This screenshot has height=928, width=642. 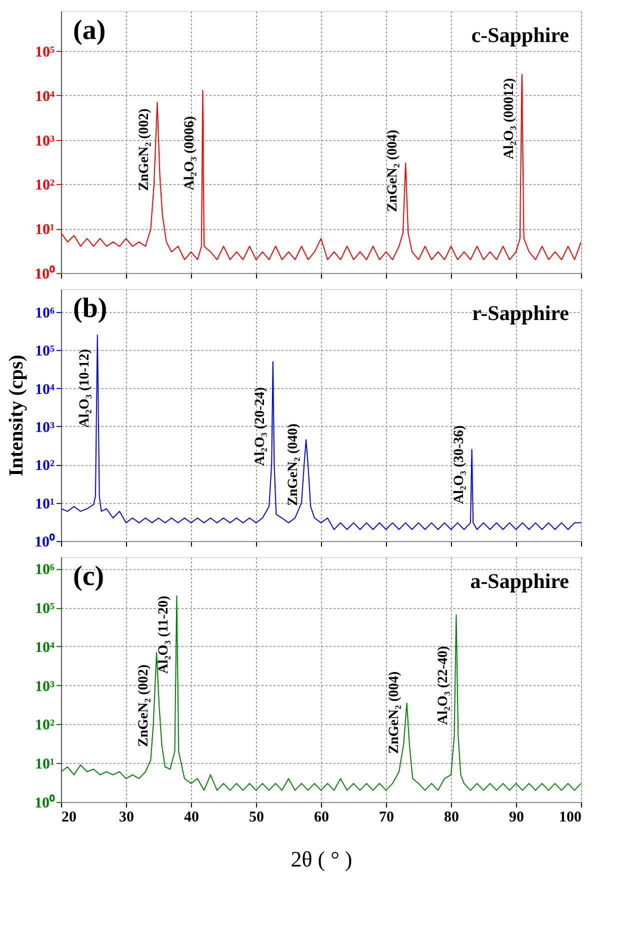 What do you see at coordinates (444, 685) in the screenshot?
I see `annotation: Al₂O₃ (22-40)` at bounding box center [444, 685].